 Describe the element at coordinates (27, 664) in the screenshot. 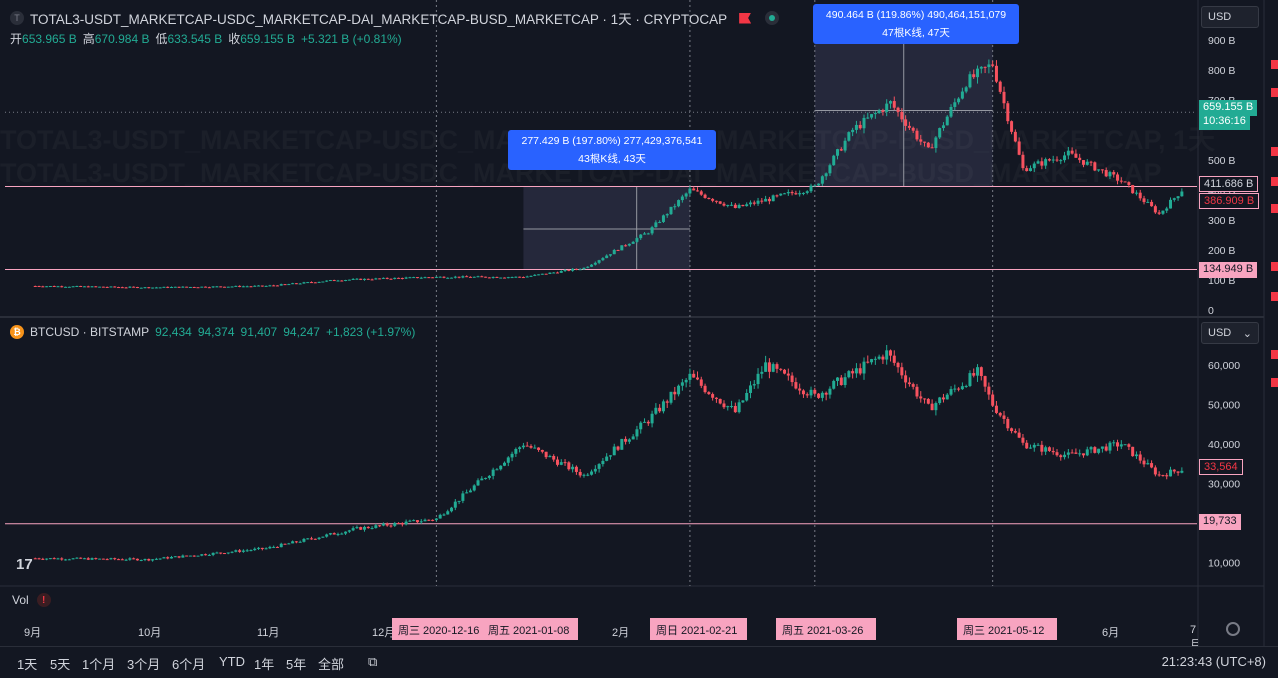

I see `range-1d: 1天` at that location.